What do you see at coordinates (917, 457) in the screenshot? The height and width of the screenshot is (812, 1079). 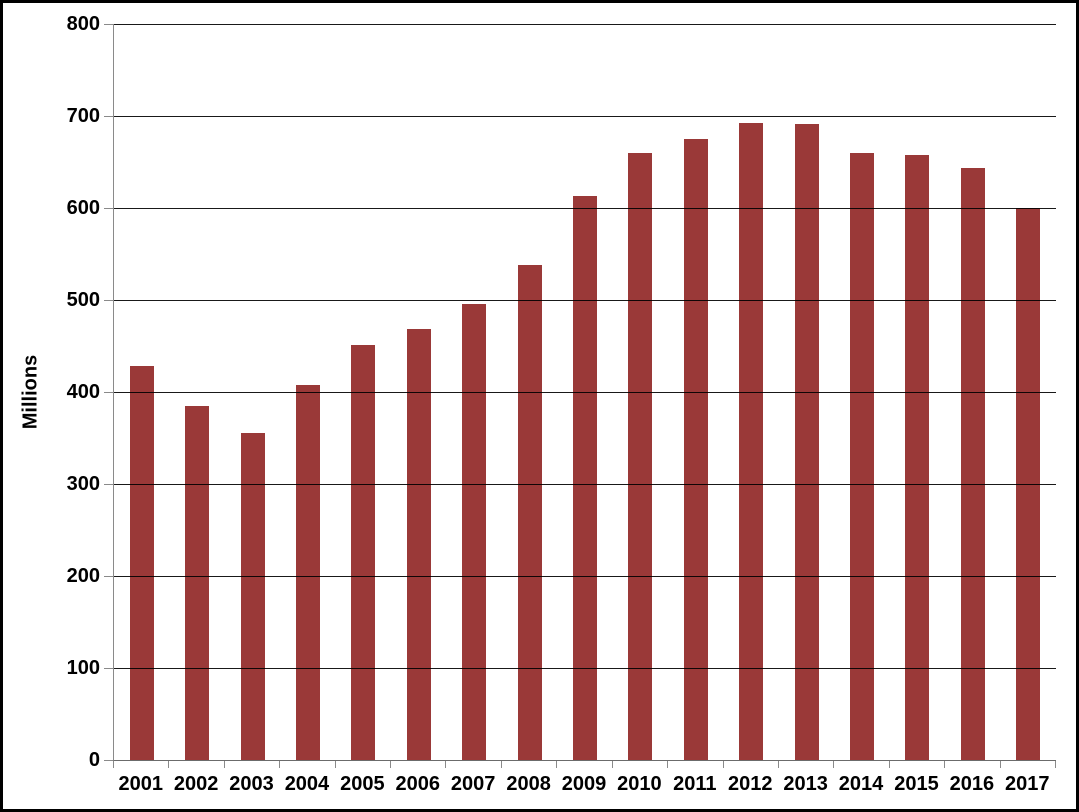 I see `bar-2015` at bounding box center [917, 457].